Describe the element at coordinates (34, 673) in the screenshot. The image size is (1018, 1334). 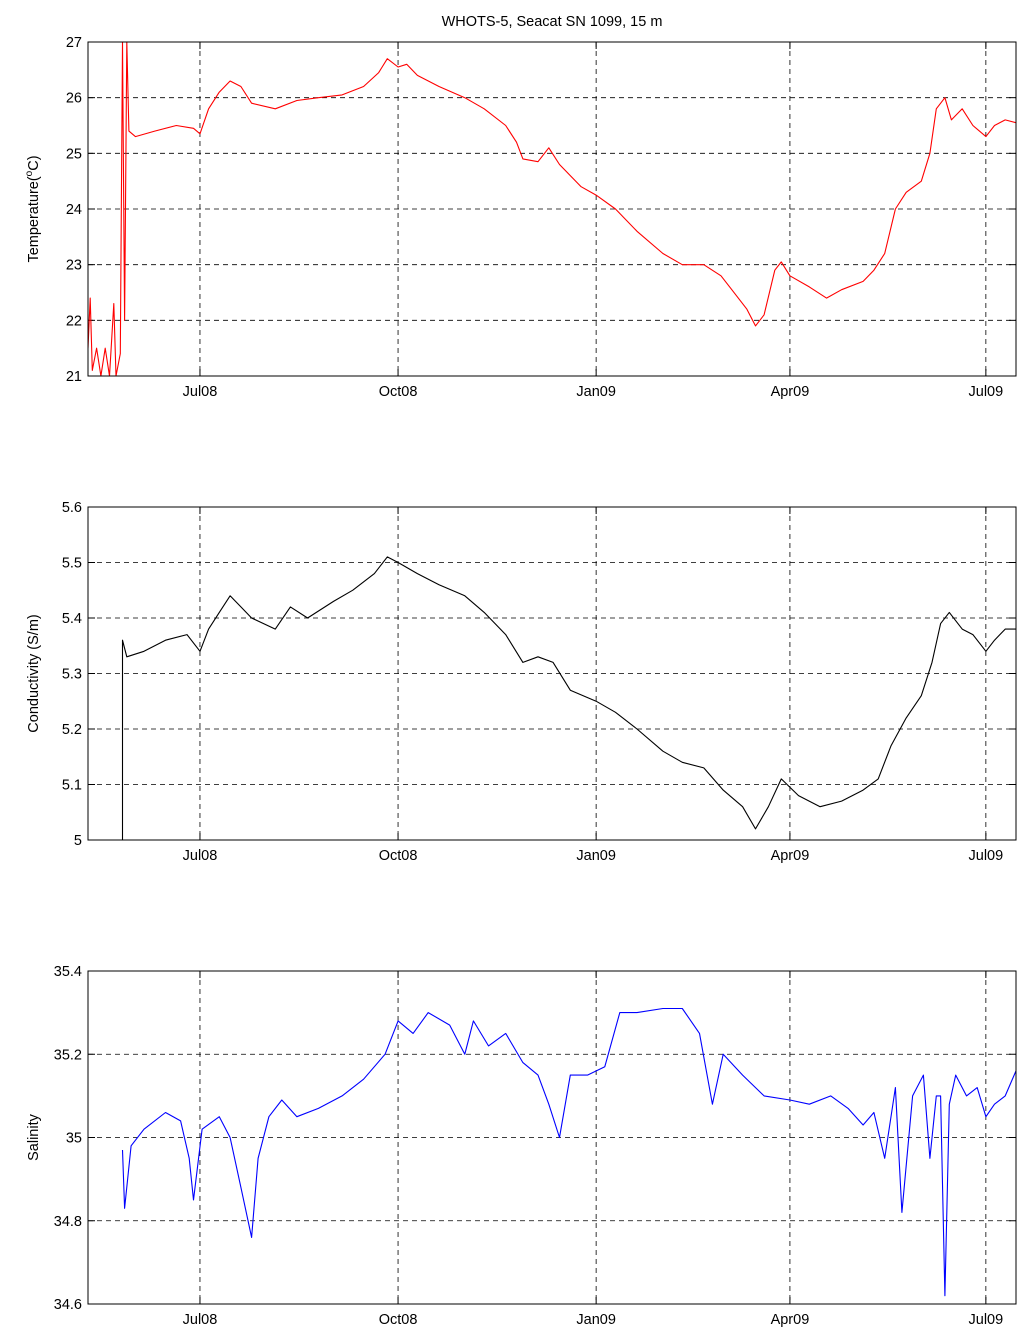
I see `y-axis-label: Conductivity (S/m)` at that location.